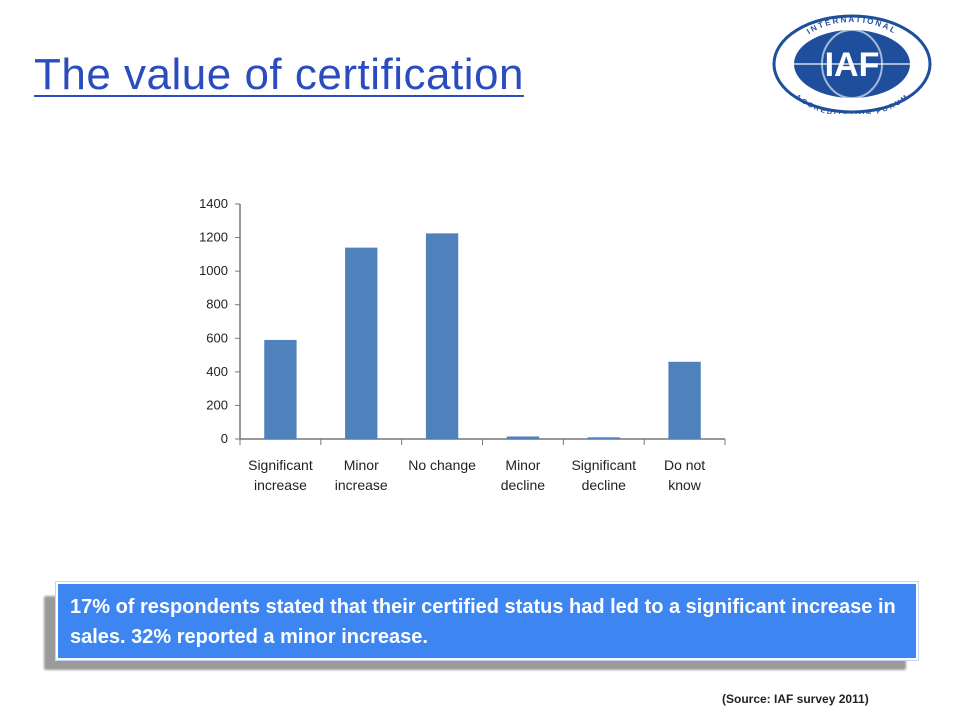 The width and height of the screenshot is (960, 720). I want to click on iaf-logo: IAF INTERNATIONAL ACCREDITATION FORUM, so click(852, 64).